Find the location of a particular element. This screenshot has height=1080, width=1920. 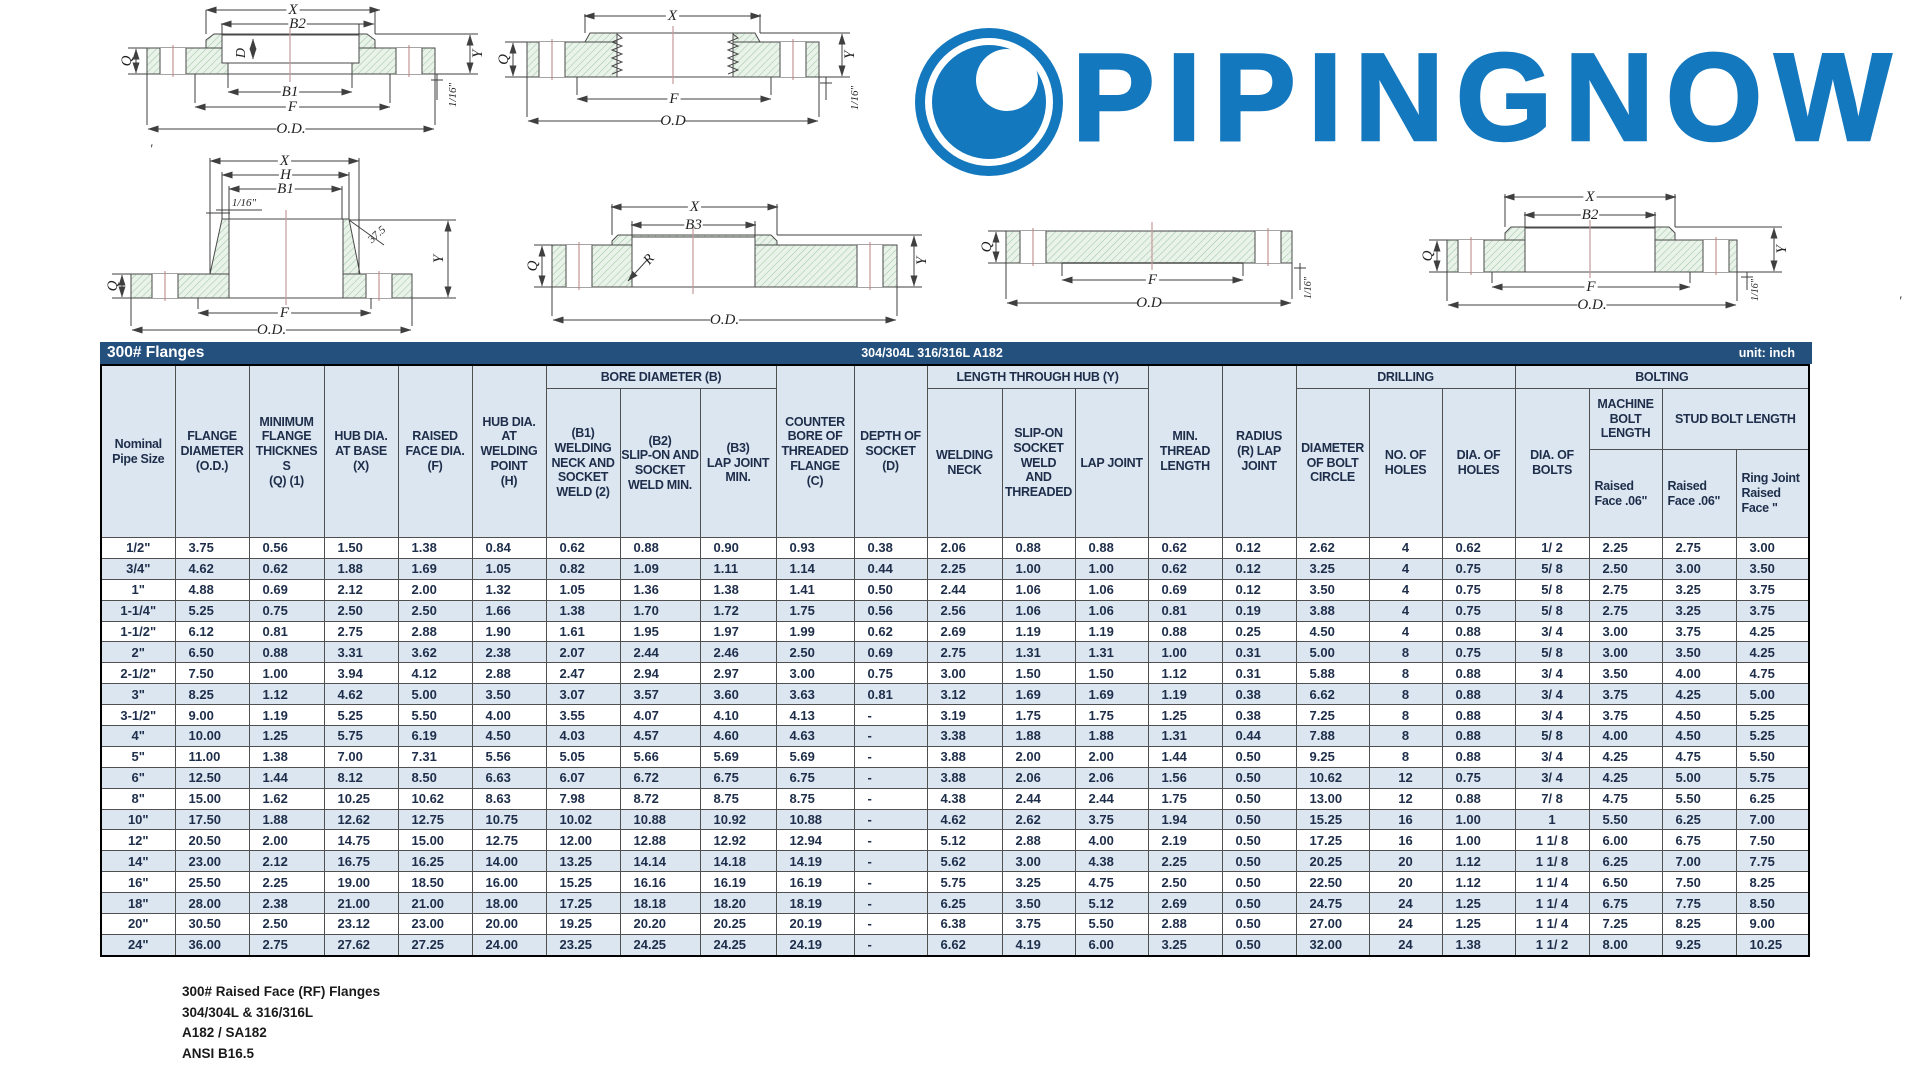

svg-text: PIPINGNOW is located at coordinates (1487, 98).